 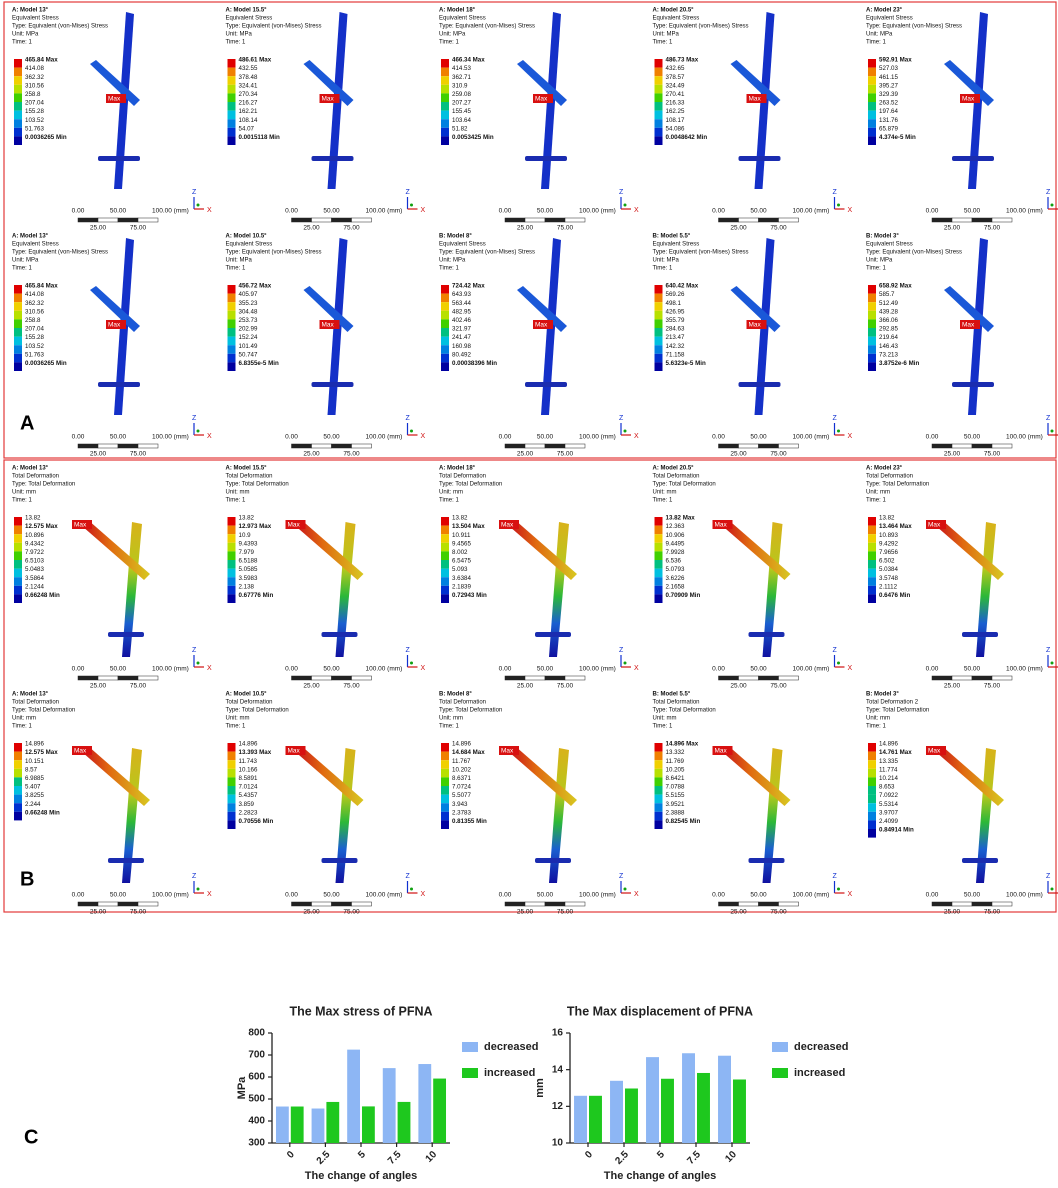 I want to click on legend-label: decreased, so click(x=821, y=1047).